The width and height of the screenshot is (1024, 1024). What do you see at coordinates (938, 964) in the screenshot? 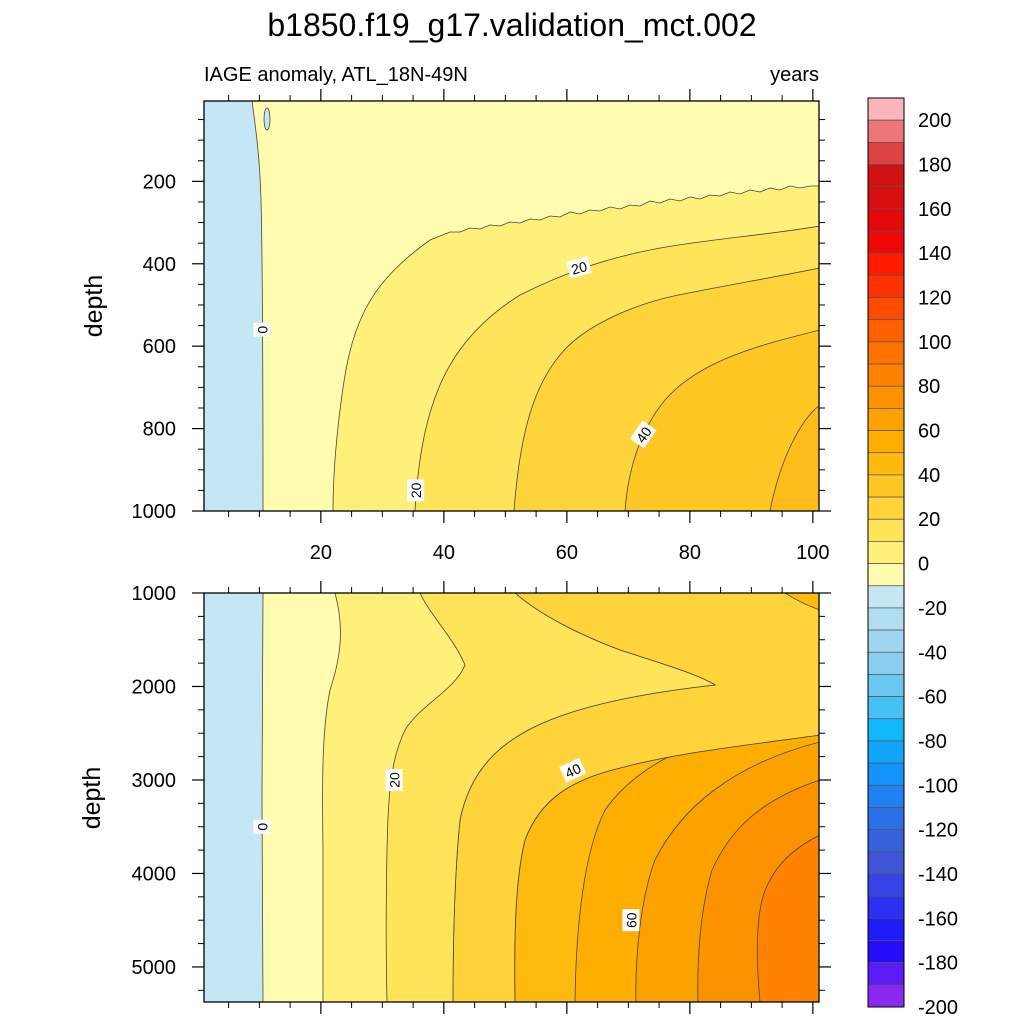
I see `colorbar-label: -180` at bounding box center [938, 964].